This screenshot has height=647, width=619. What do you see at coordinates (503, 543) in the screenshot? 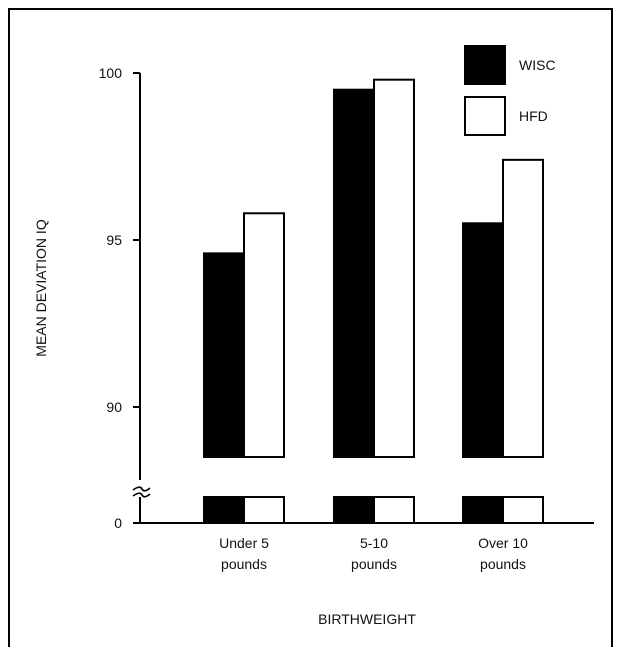
I see `x-tick-label-2-0: Over 10` at bounding box center [503, 543].